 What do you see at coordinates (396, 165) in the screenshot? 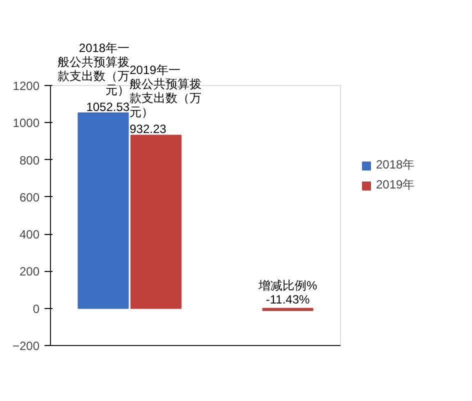
I see `legend-label: 2018年` at bounding box center [396, 165].